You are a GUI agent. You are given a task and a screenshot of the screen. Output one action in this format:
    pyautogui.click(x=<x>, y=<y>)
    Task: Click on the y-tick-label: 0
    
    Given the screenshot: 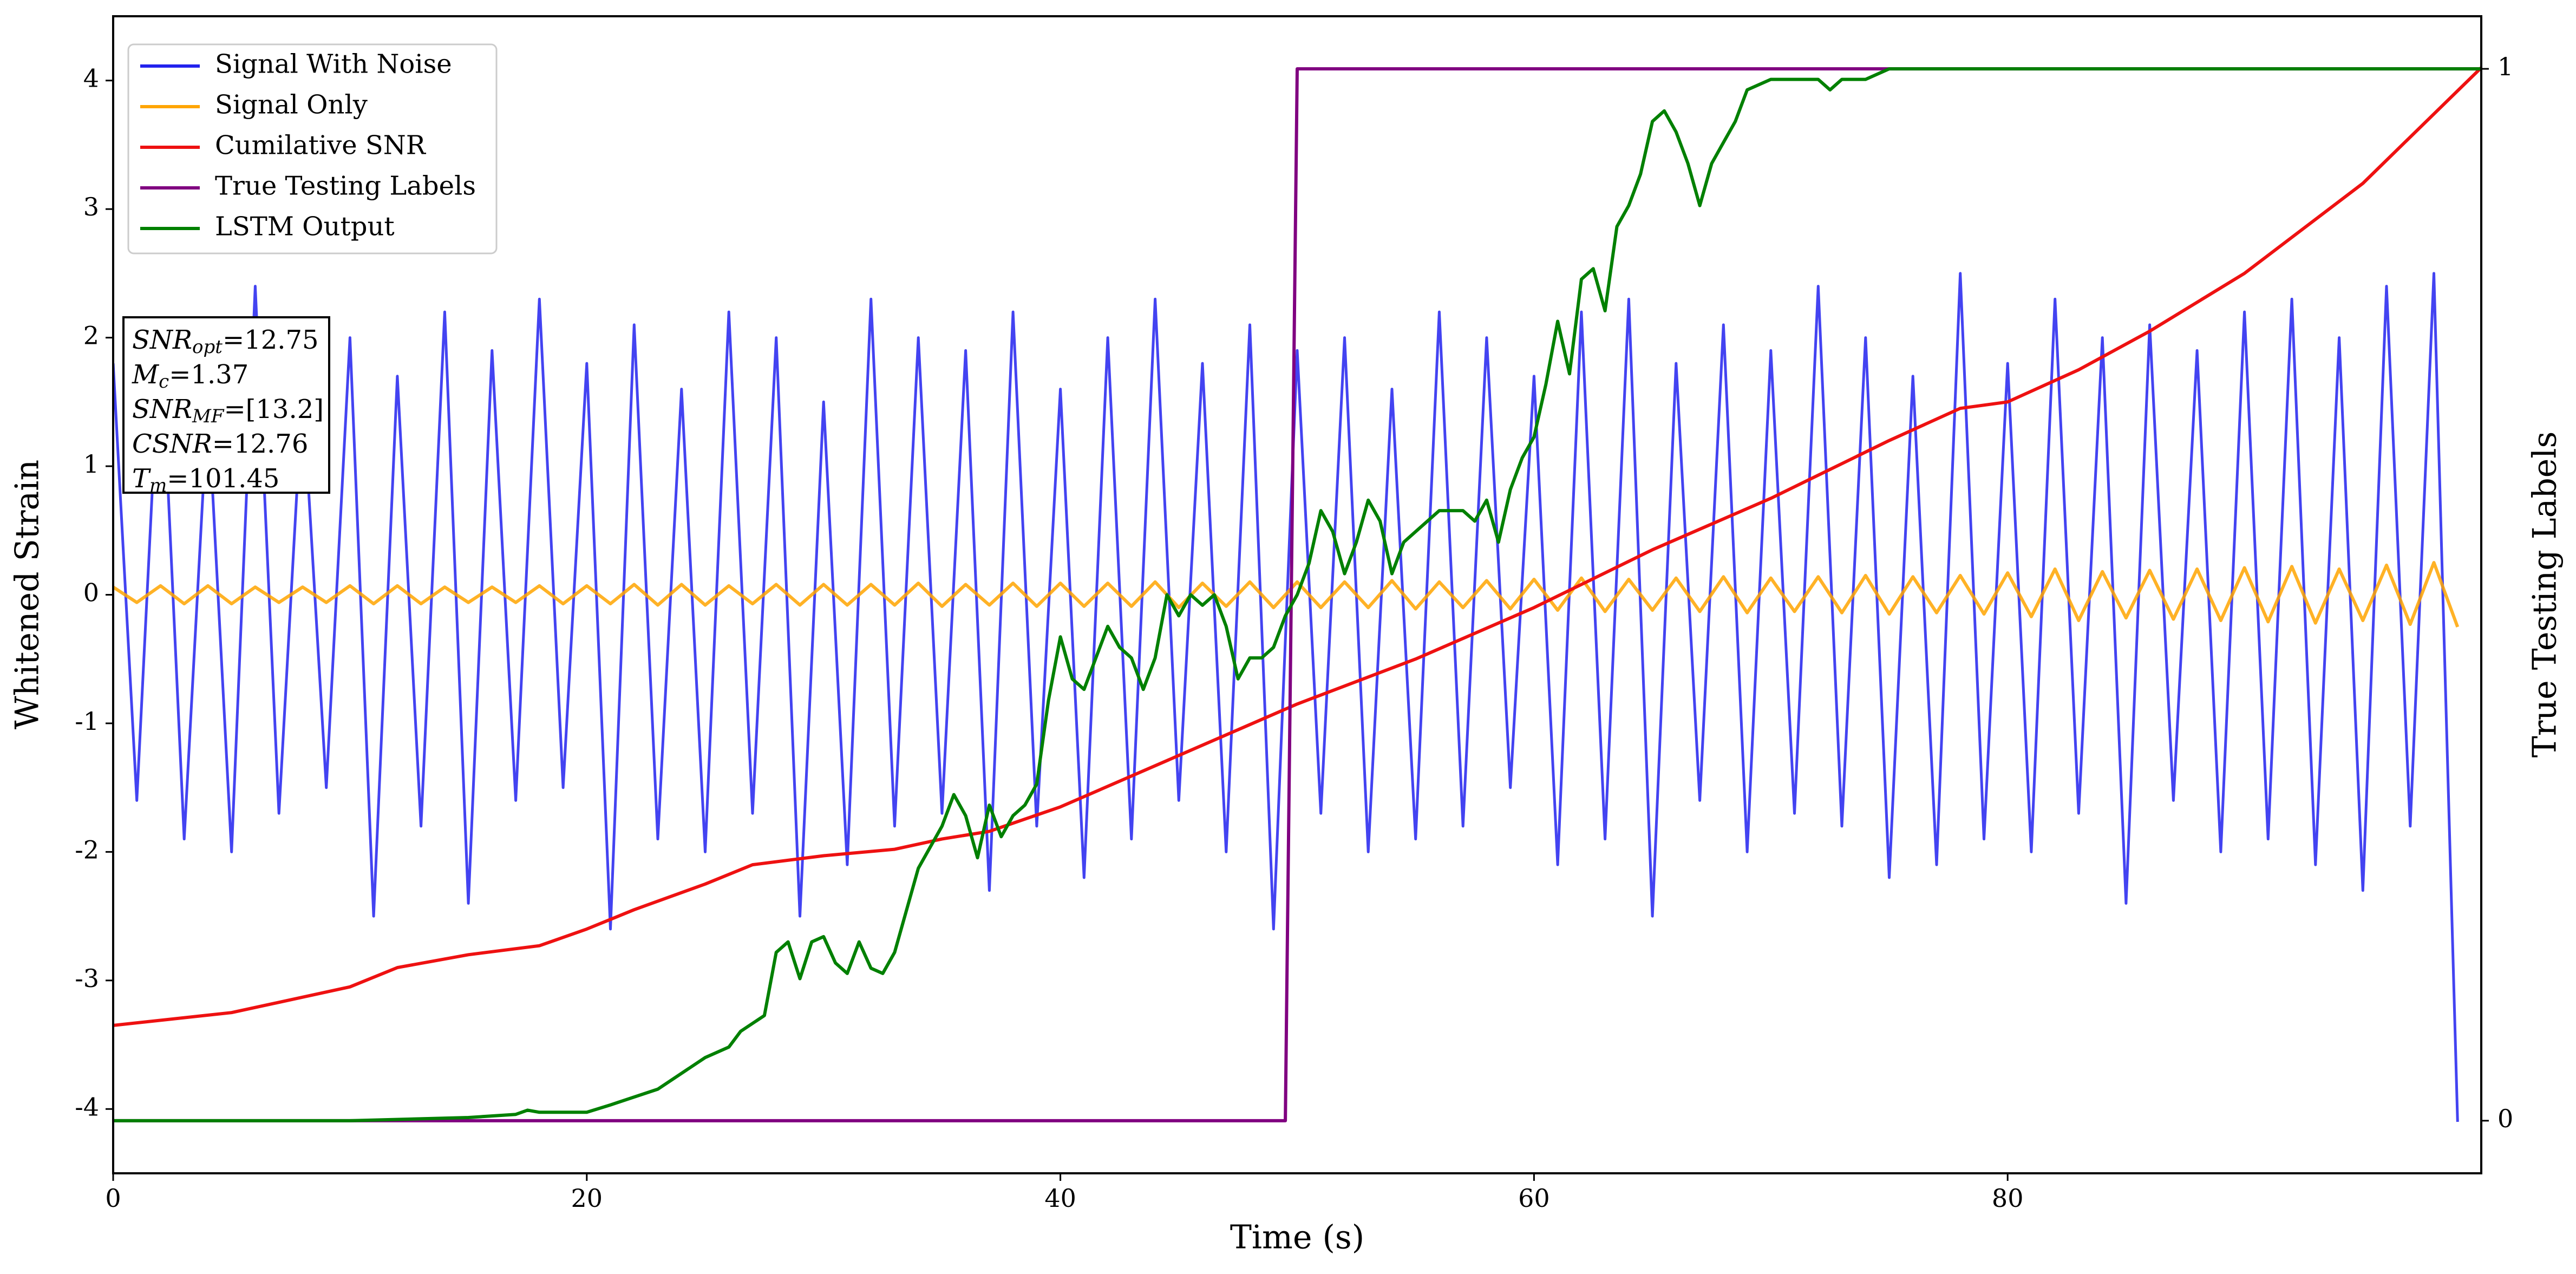 What is the action you would take?
    pyautogui.click(x=91, y=592)
    